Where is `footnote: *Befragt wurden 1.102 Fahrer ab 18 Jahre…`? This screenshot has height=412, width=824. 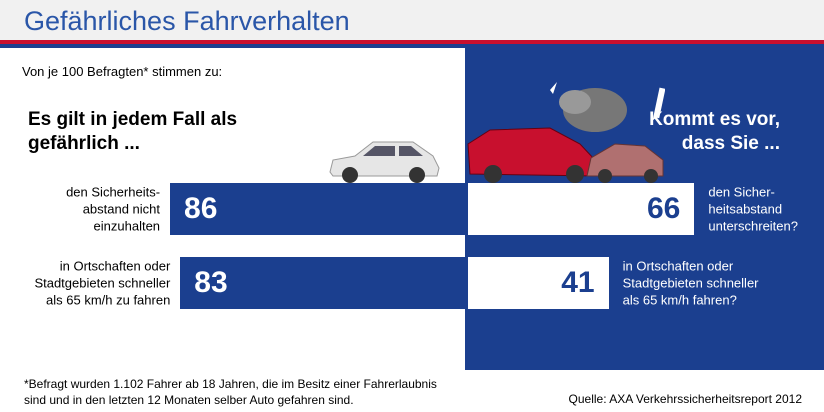 footnote: *Befragt wurden 1.102 Fahrer ab 18 Jahre… is located at coordinates (230, 392).